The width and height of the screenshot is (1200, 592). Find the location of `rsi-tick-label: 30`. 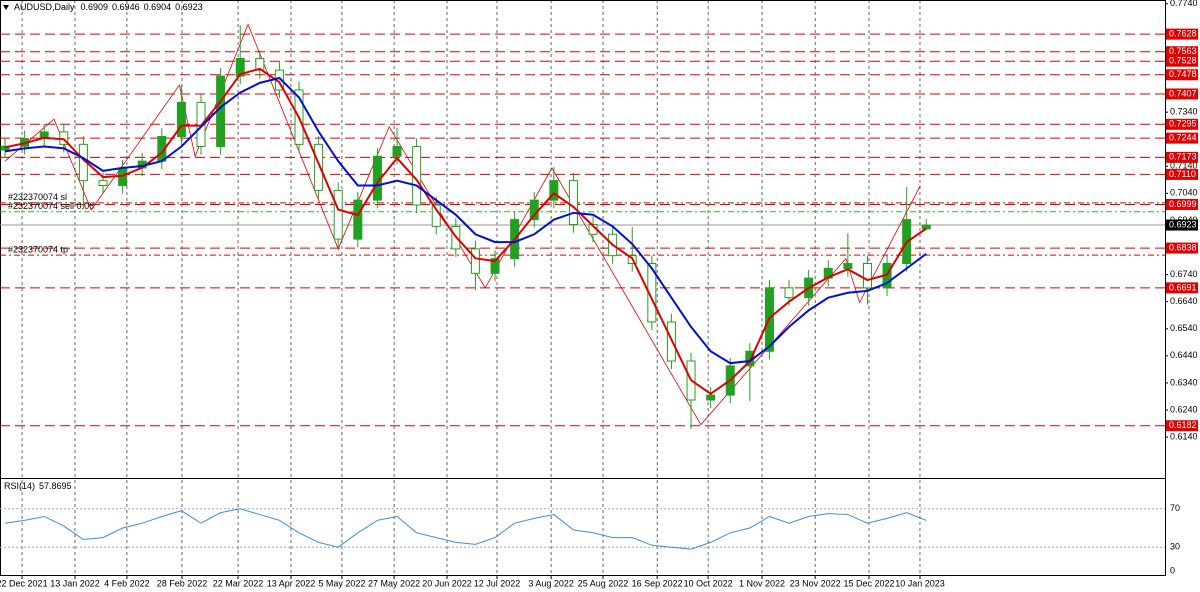

rsi-tick-label: 30 is located at coordinates (1175, 547).